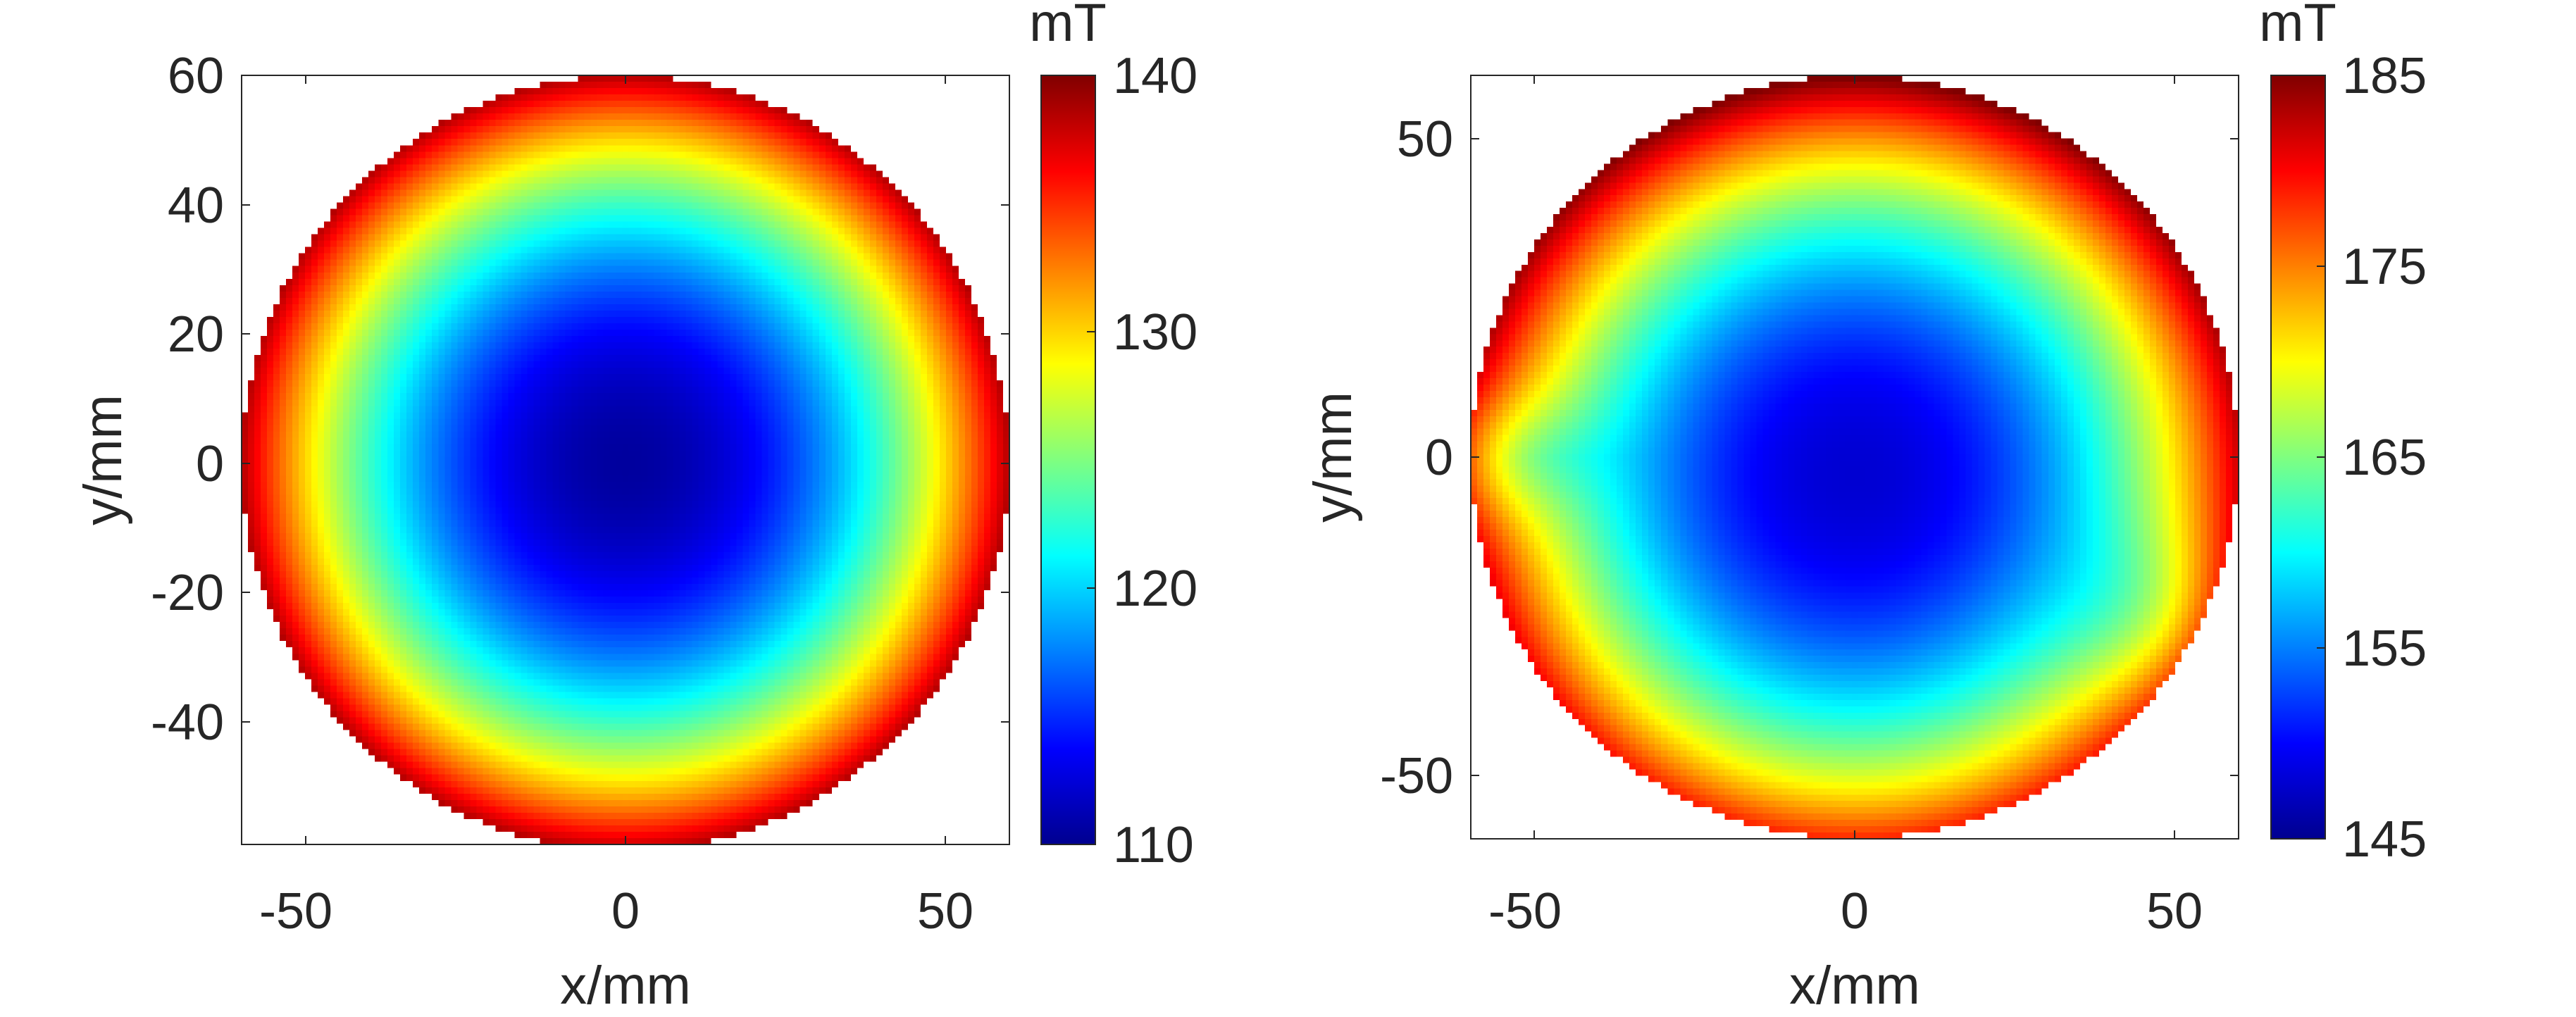 The width and height of the screenshot is (2576, 1017). Describe the element at coordinates (2321, 458) in the screenshot. I see `right-colorbar-ticks` at that location.